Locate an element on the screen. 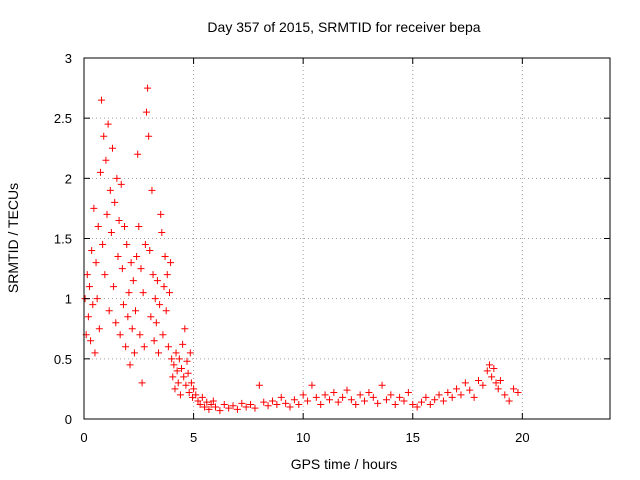  x-tick-label: 0 is located at coordinates (83, 437).